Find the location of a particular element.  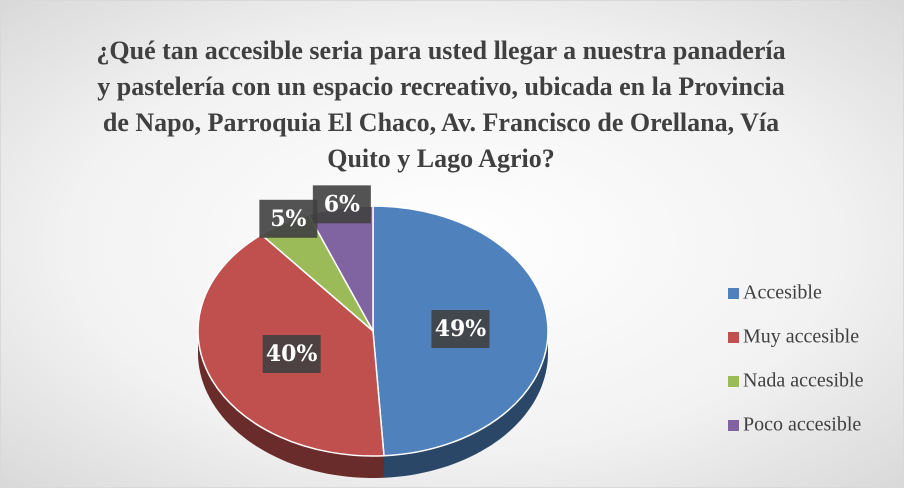

value-label: 40% is located at coordinates (292, 354).